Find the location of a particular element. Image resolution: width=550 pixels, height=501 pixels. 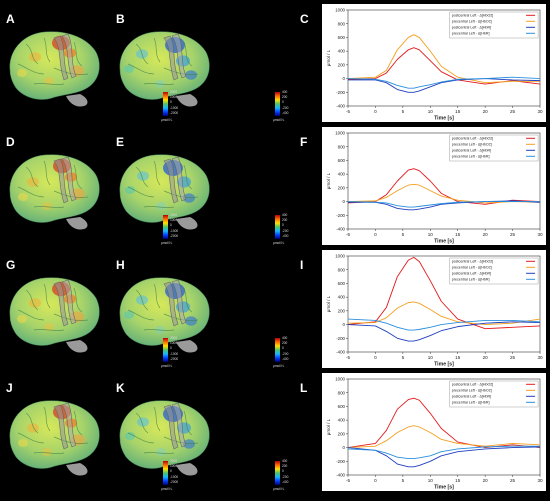

panel-letter-i: I is located at coordinates (302, 265).